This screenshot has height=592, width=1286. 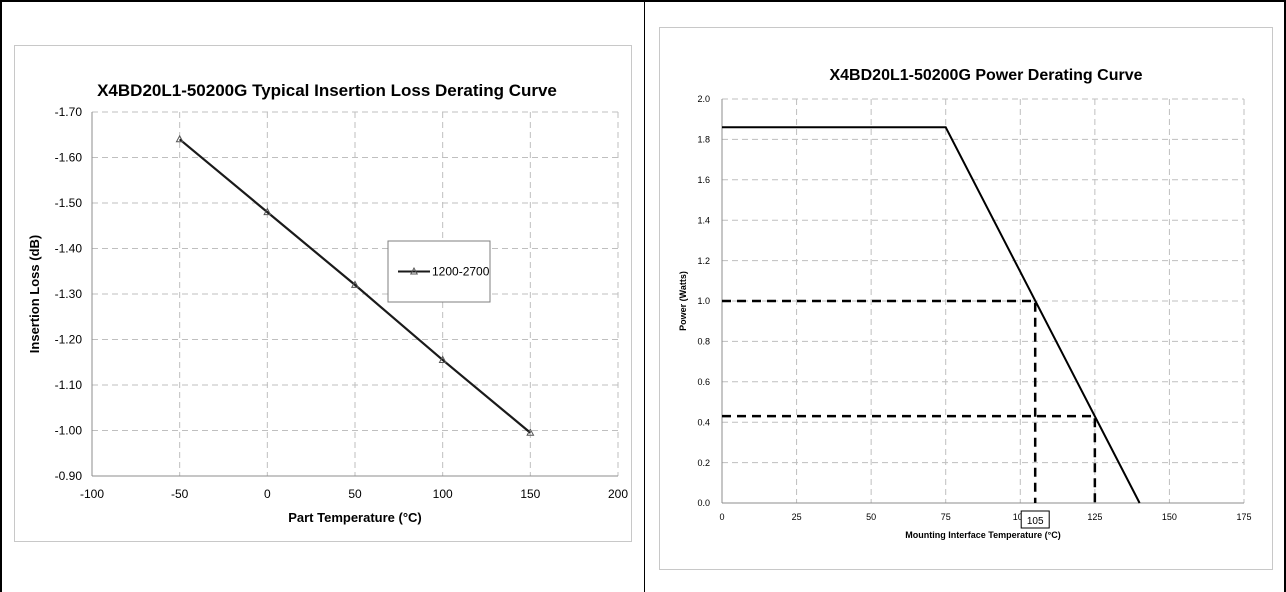 What do you see at coordinates (69, 249) in the screenshot?
I see `y-tick-label: -1.40` at bounding box center [69, 249].